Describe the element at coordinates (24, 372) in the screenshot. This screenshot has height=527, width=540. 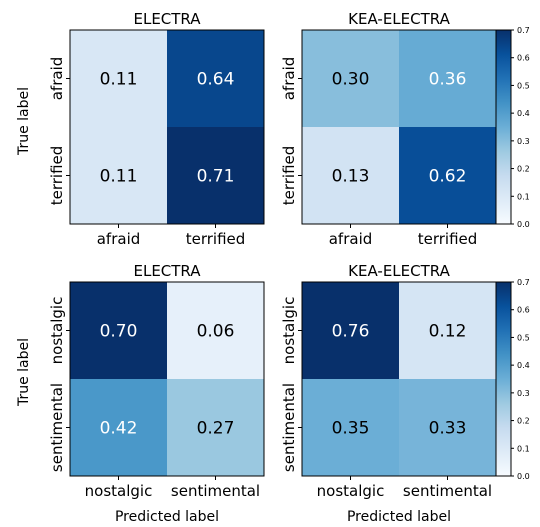
I see `y-axis-label-bottom: True label` at that location.